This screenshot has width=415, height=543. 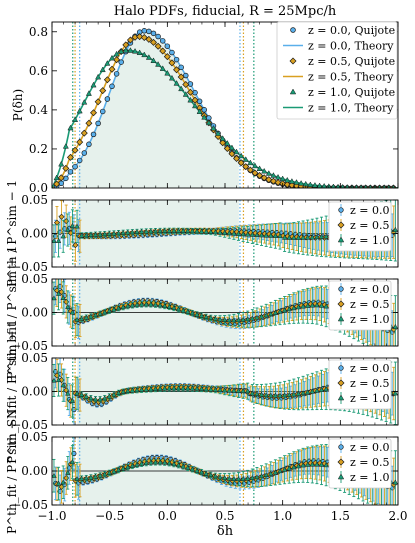 What do you see at coordinates (51, 516) in the screenshot?
I see `x-tick-label: −1.0` at bounding box center [51, 516].